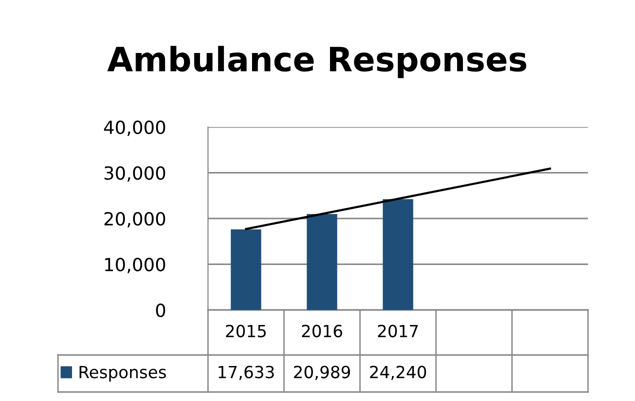 The width and height of the screenshot is (635, 401). I want to click on y-tick-label: 0, so click(161, 310).